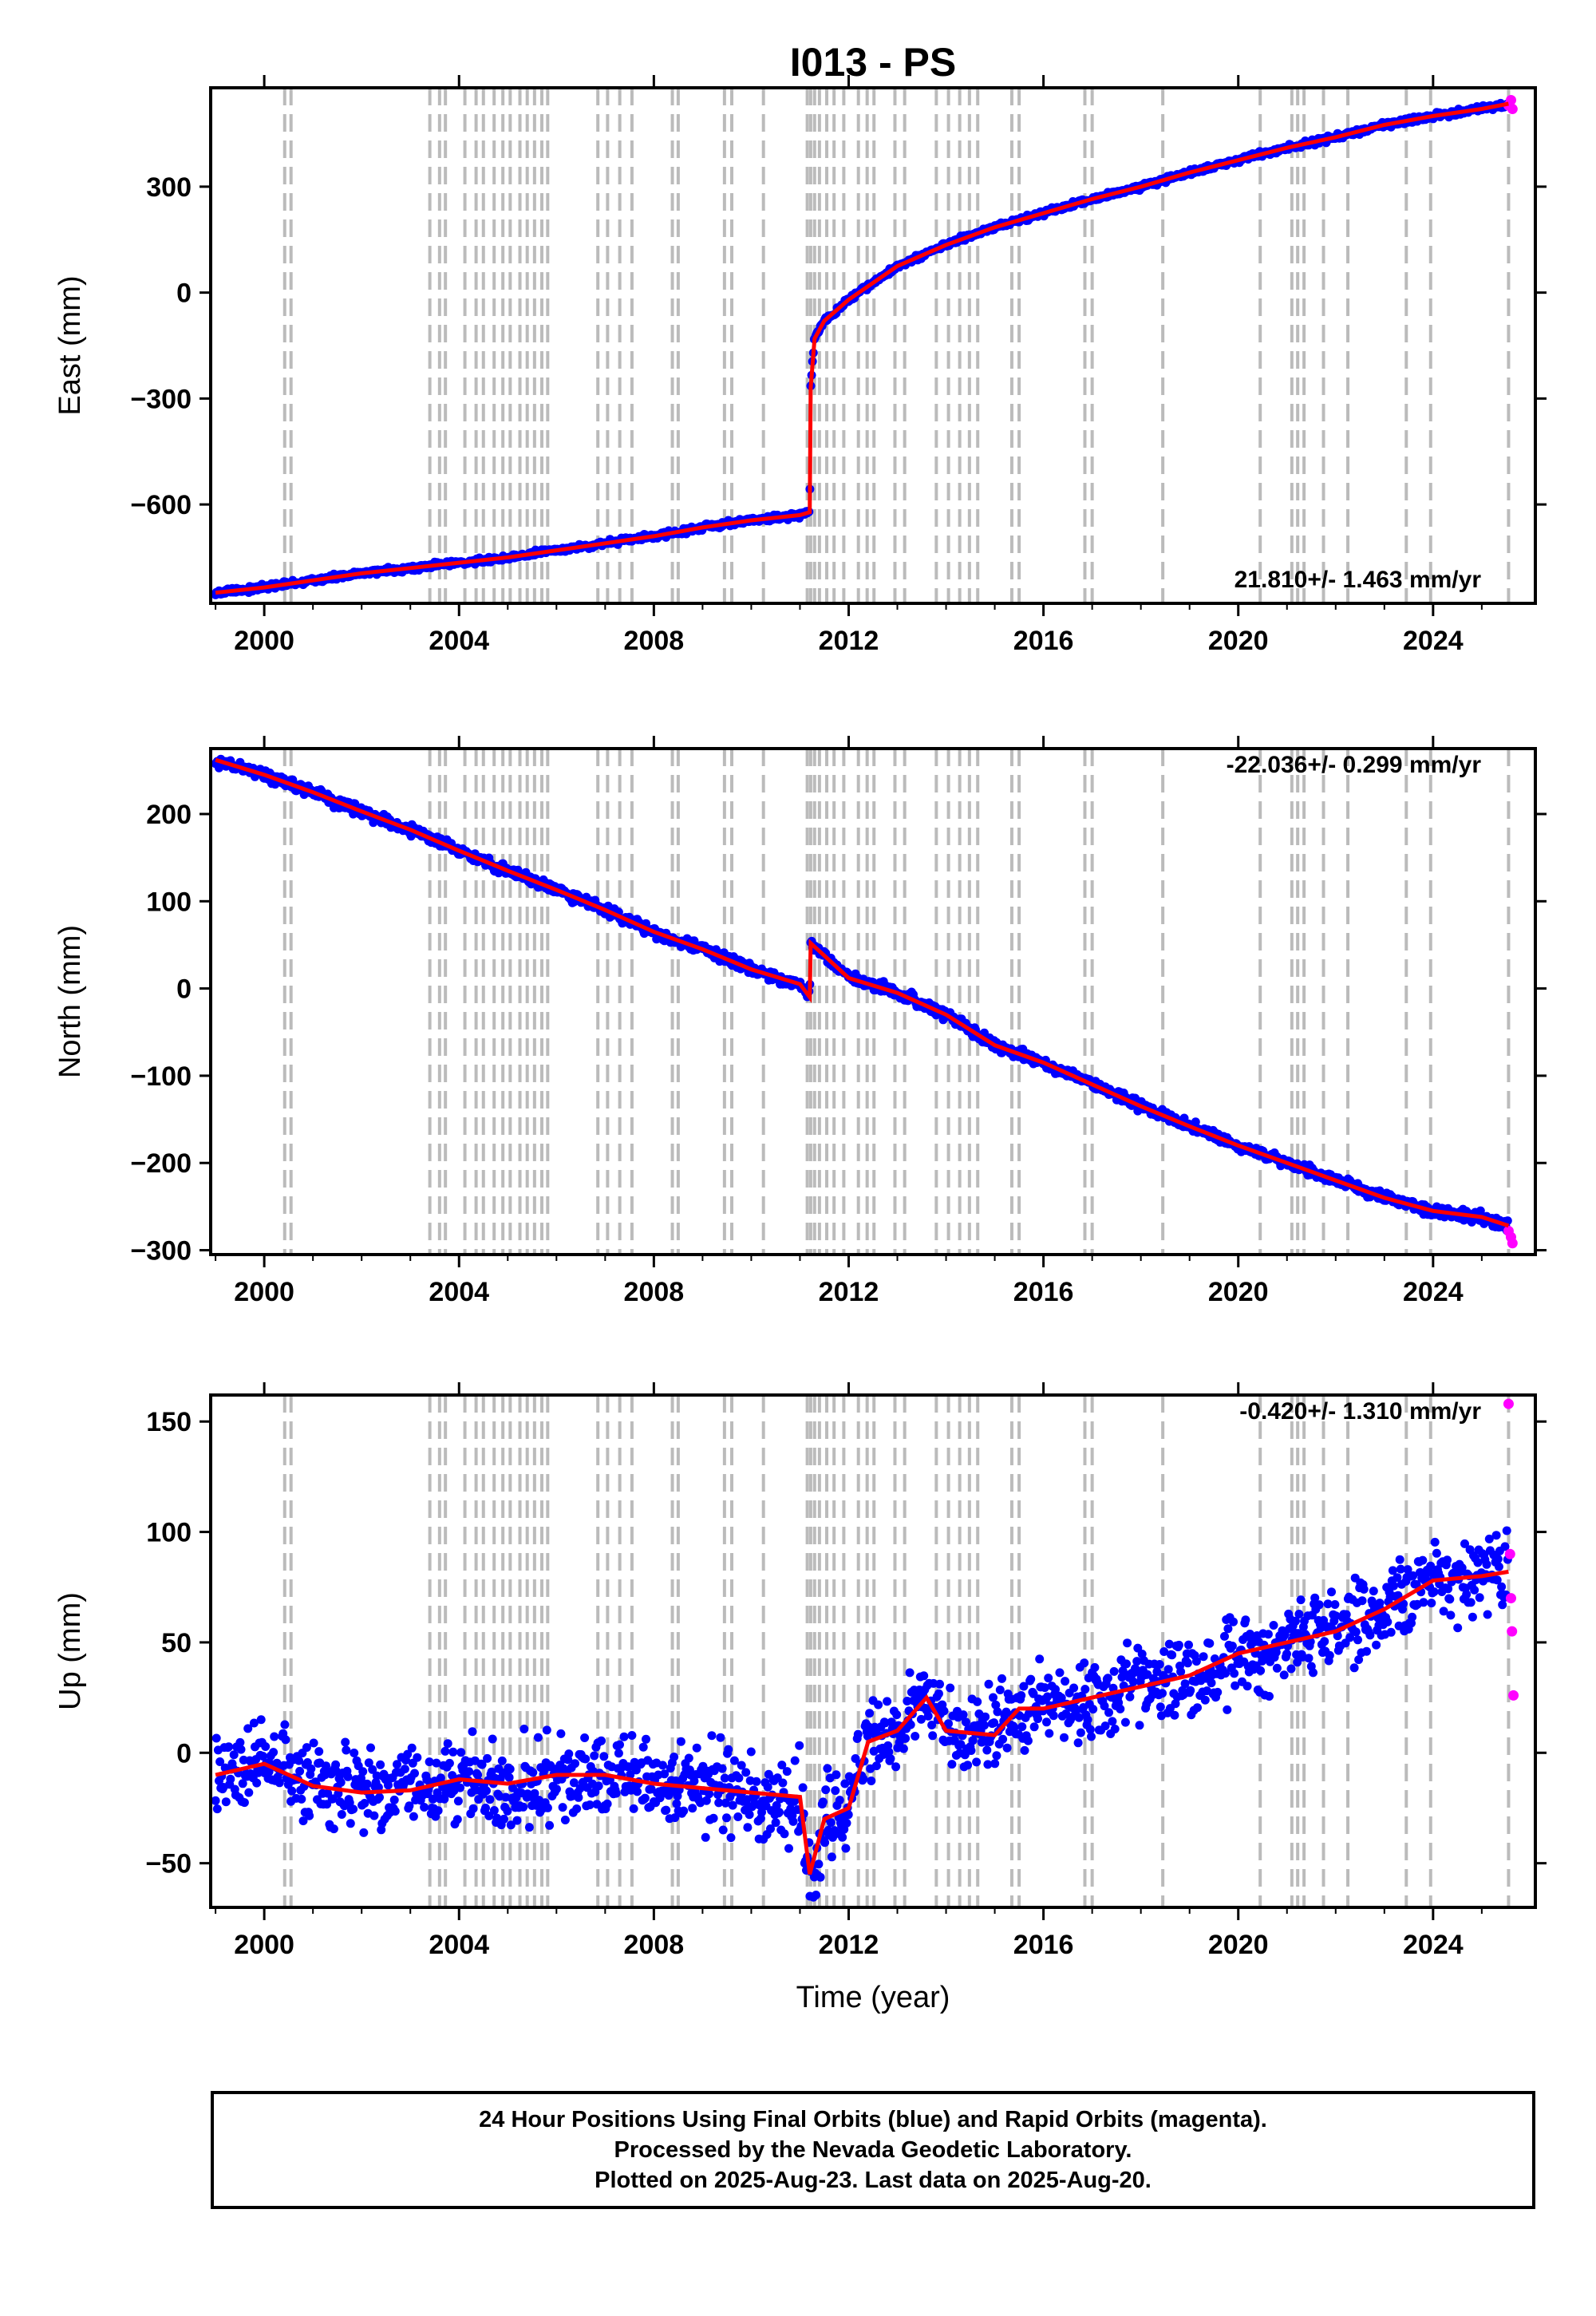  Describe the element at coordinates (176, 1643) in the screenshot. I see `y-tick-label: 50` at that location.